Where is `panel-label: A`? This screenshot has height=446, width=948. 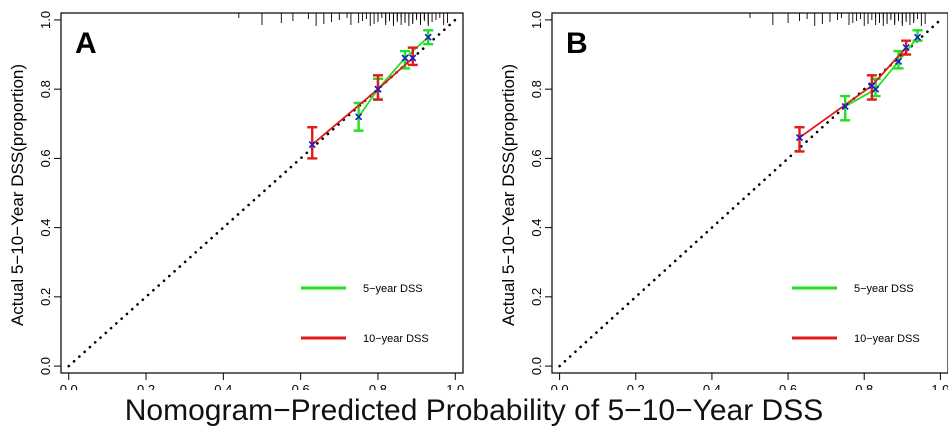 panel-label: A is located at coordinates (86, 43).